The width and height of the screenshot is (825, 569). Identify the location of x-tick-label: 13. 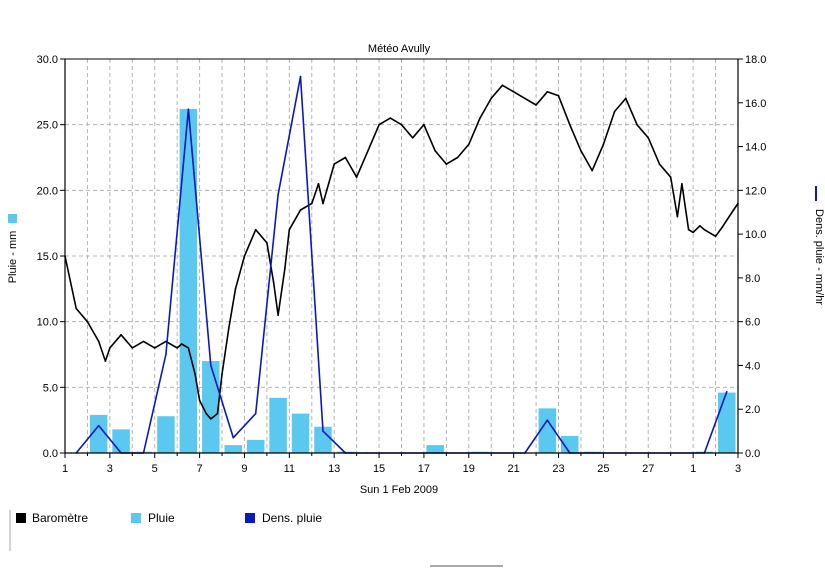
(334, 469).